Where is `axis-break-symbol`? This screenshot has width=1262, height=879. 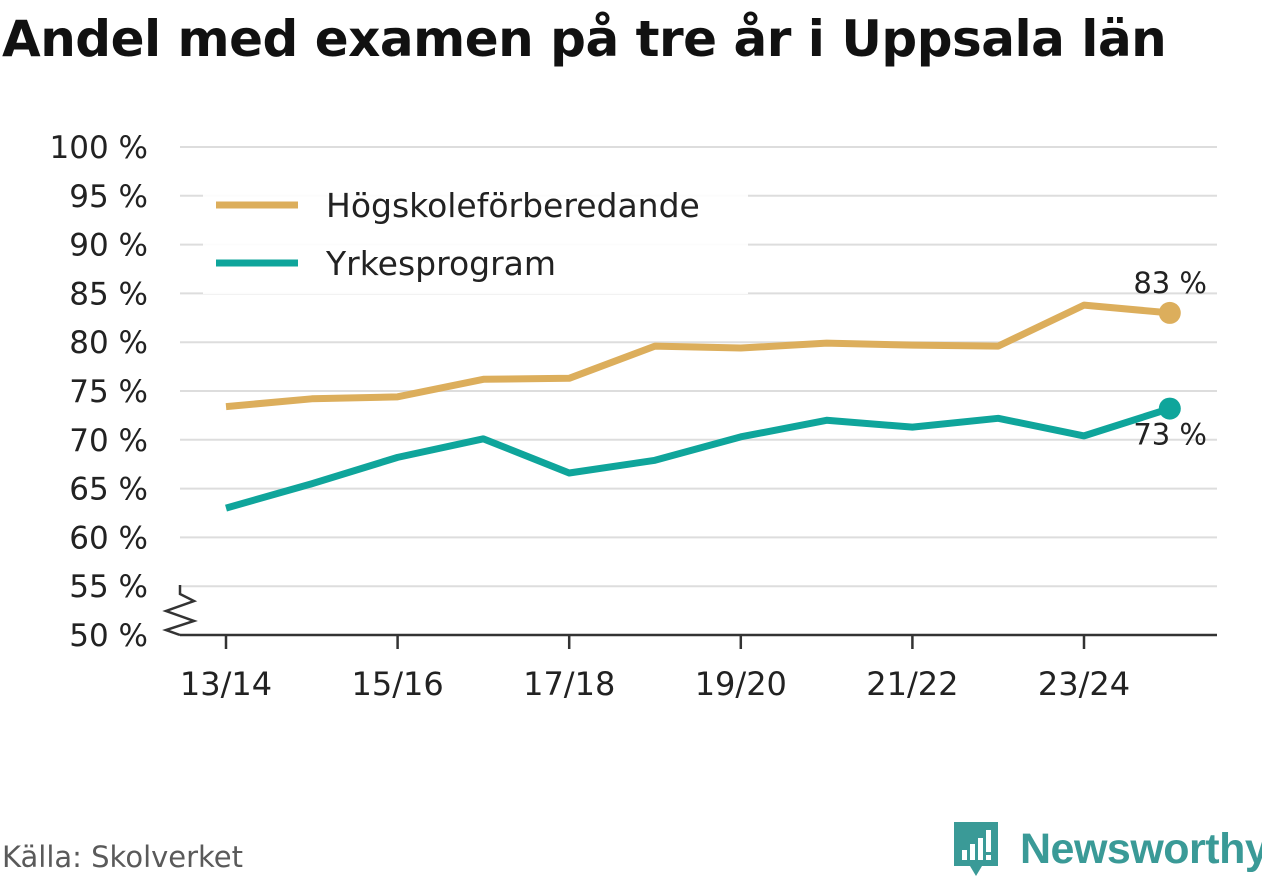 axis-break-symbol is located at coordinates (180, 611).